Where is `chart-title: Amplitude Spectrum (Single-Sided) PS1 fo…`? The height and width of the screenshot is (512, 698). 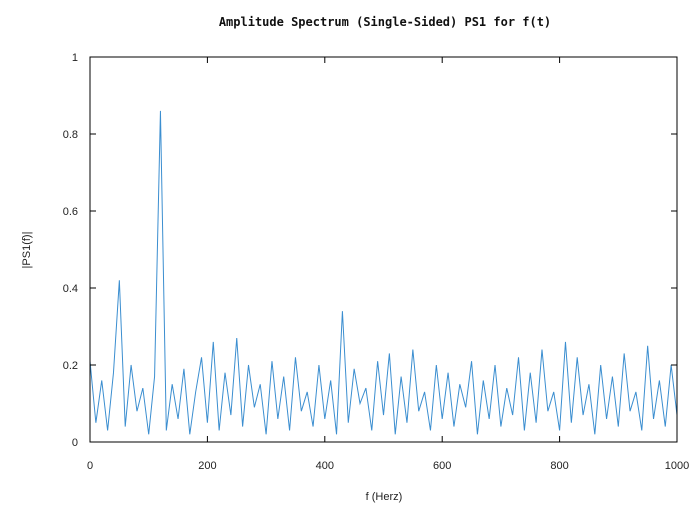 chart-title: Amplitude Spectrum (Single-Sided) PS1 fo… is located at coordinates (385, 22).